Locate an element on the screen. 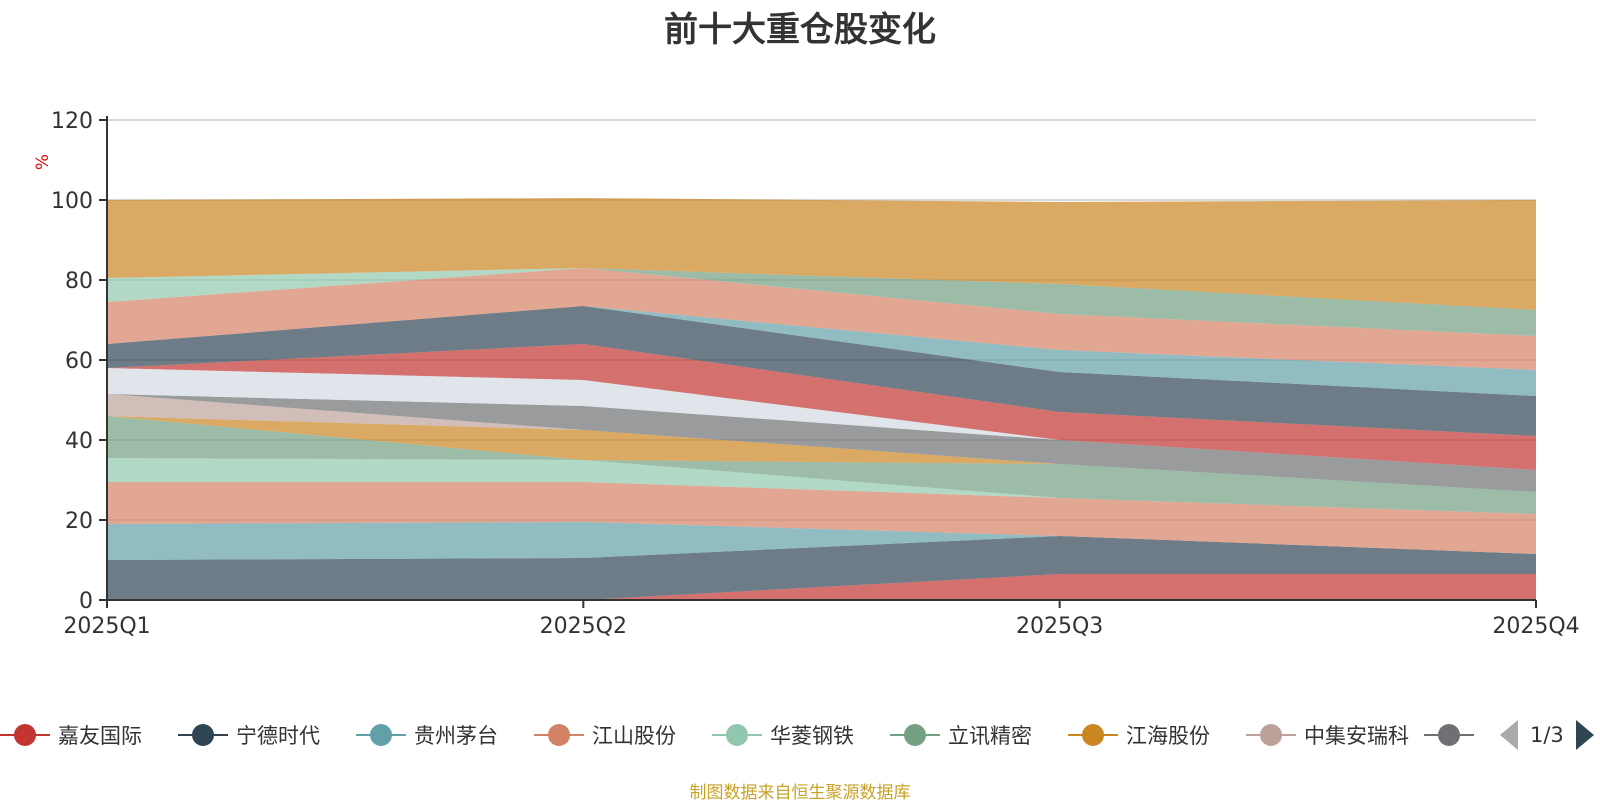 The height and width of the screenshot is (803, 1600). legend-item: 宁德时代 is located at coordinates (249, 735).